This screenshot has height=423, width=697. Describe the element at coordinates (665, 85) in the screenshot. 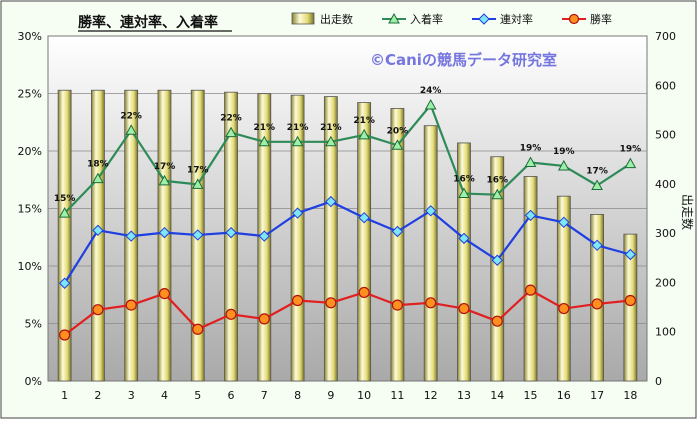

I see `y-right-tick-label: 600` at that location.